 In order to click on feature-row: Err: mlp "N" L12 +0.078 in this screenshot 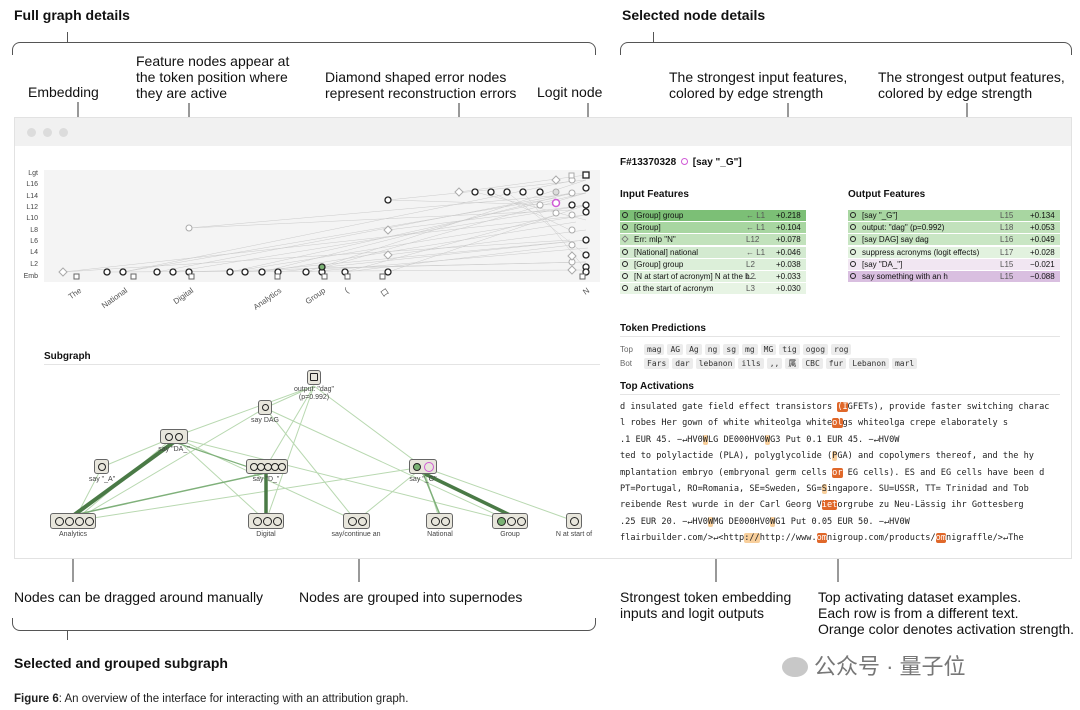, I will do `click(713, 240)`.